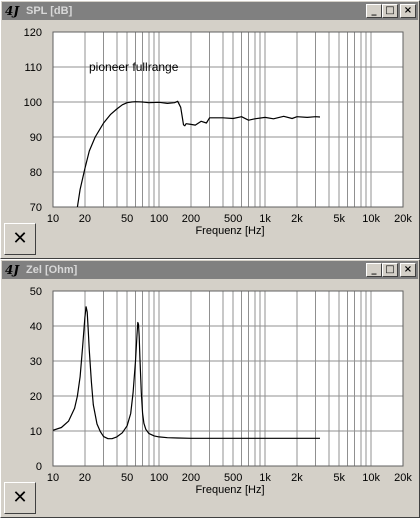 This screenshot has height=518, width=420. Describe the element at coordinates (134, 67) in the screenshot. I see `chart-annotation: pioneer fullrange` at that location.